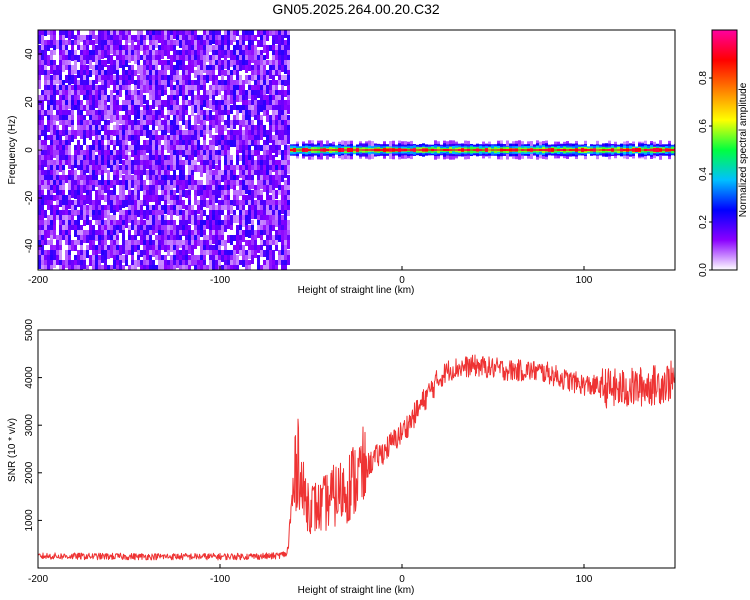 Image resolution: width=750 pixels, height=600 pixels. What do you see at coordinates (220, 280) in the screenshot?
I see `spectrogram-x-tick-label: -100` at bounding box center [220, 280].